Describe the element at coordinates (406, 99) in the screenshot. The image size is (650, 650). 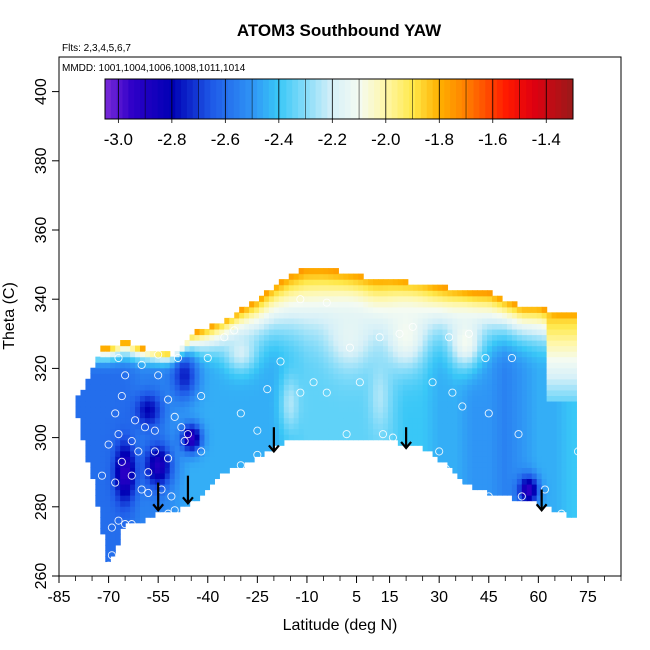
I see `colorbar-swatch` at that location.